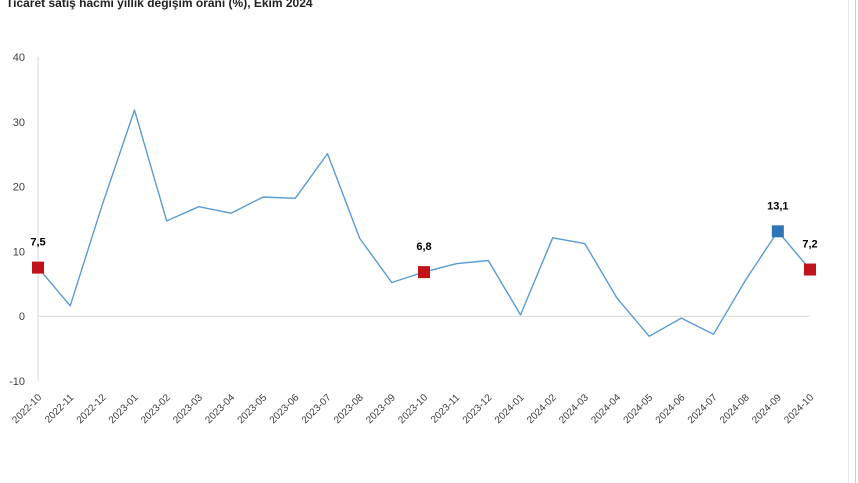 The image size is (858, 483). Describe the element at coordinates (606, 409) in the screenshot. I see `x-tick-label: 2024-04` at that location.